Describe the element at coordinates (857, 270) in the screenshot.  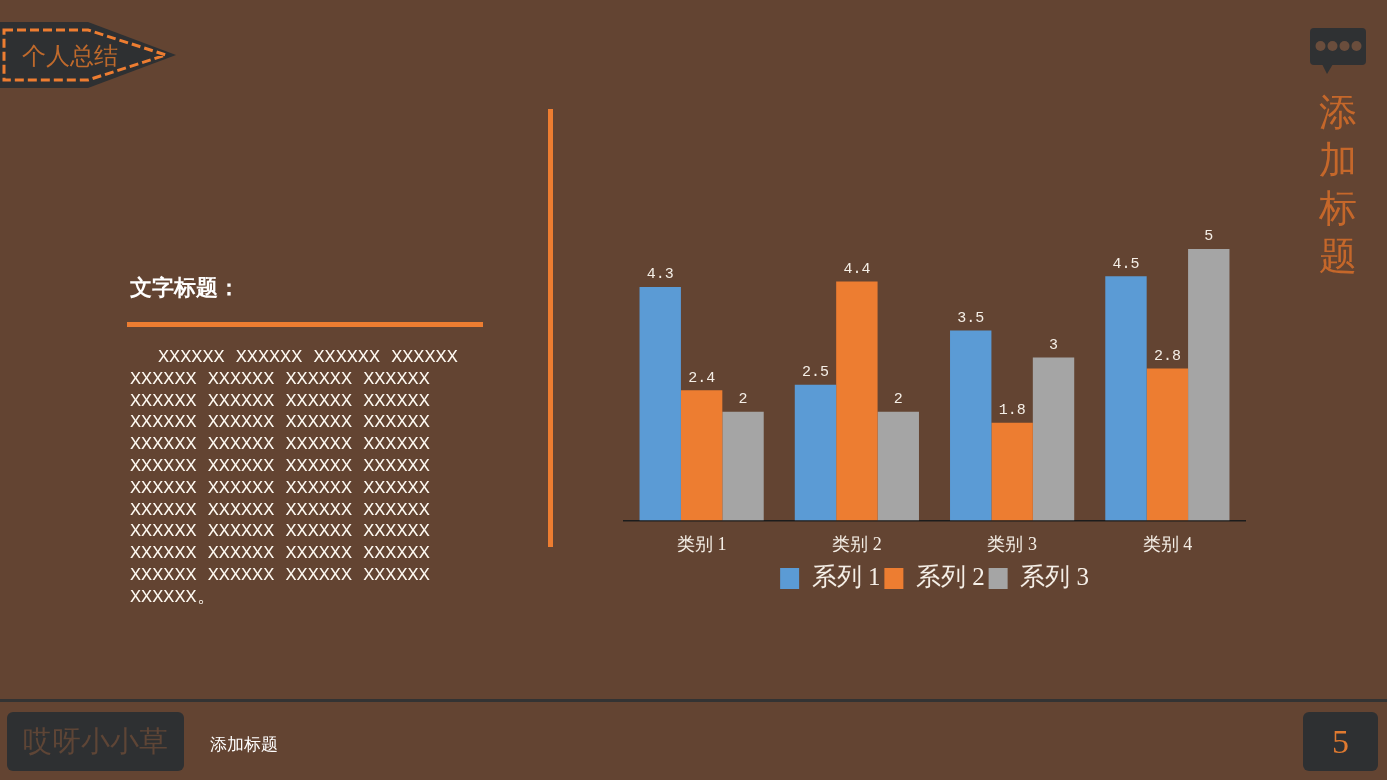
I see `data-label: 4.4` at that location.